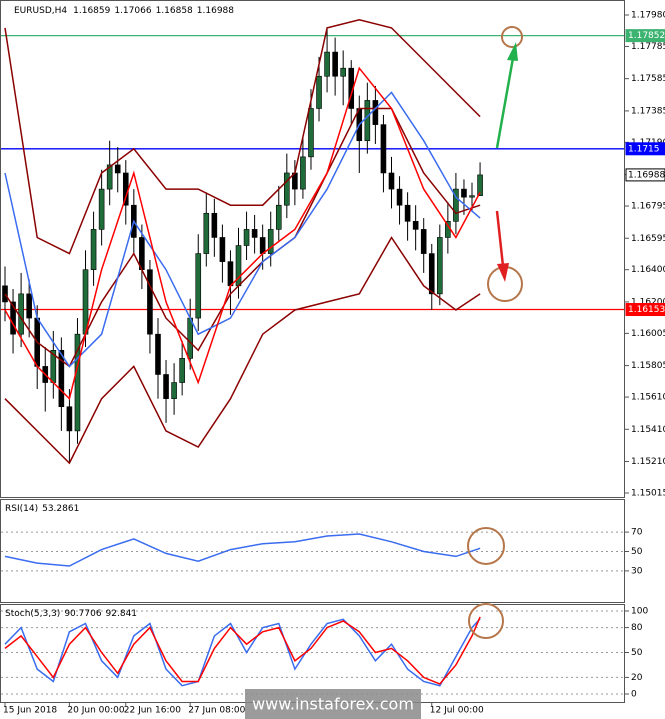 The height and width of the screenshot is (719, 665). I want to click on main-header: EURUSD,H4 1.16859 1.17066 1.16858 1.16988, so click(124, 11).